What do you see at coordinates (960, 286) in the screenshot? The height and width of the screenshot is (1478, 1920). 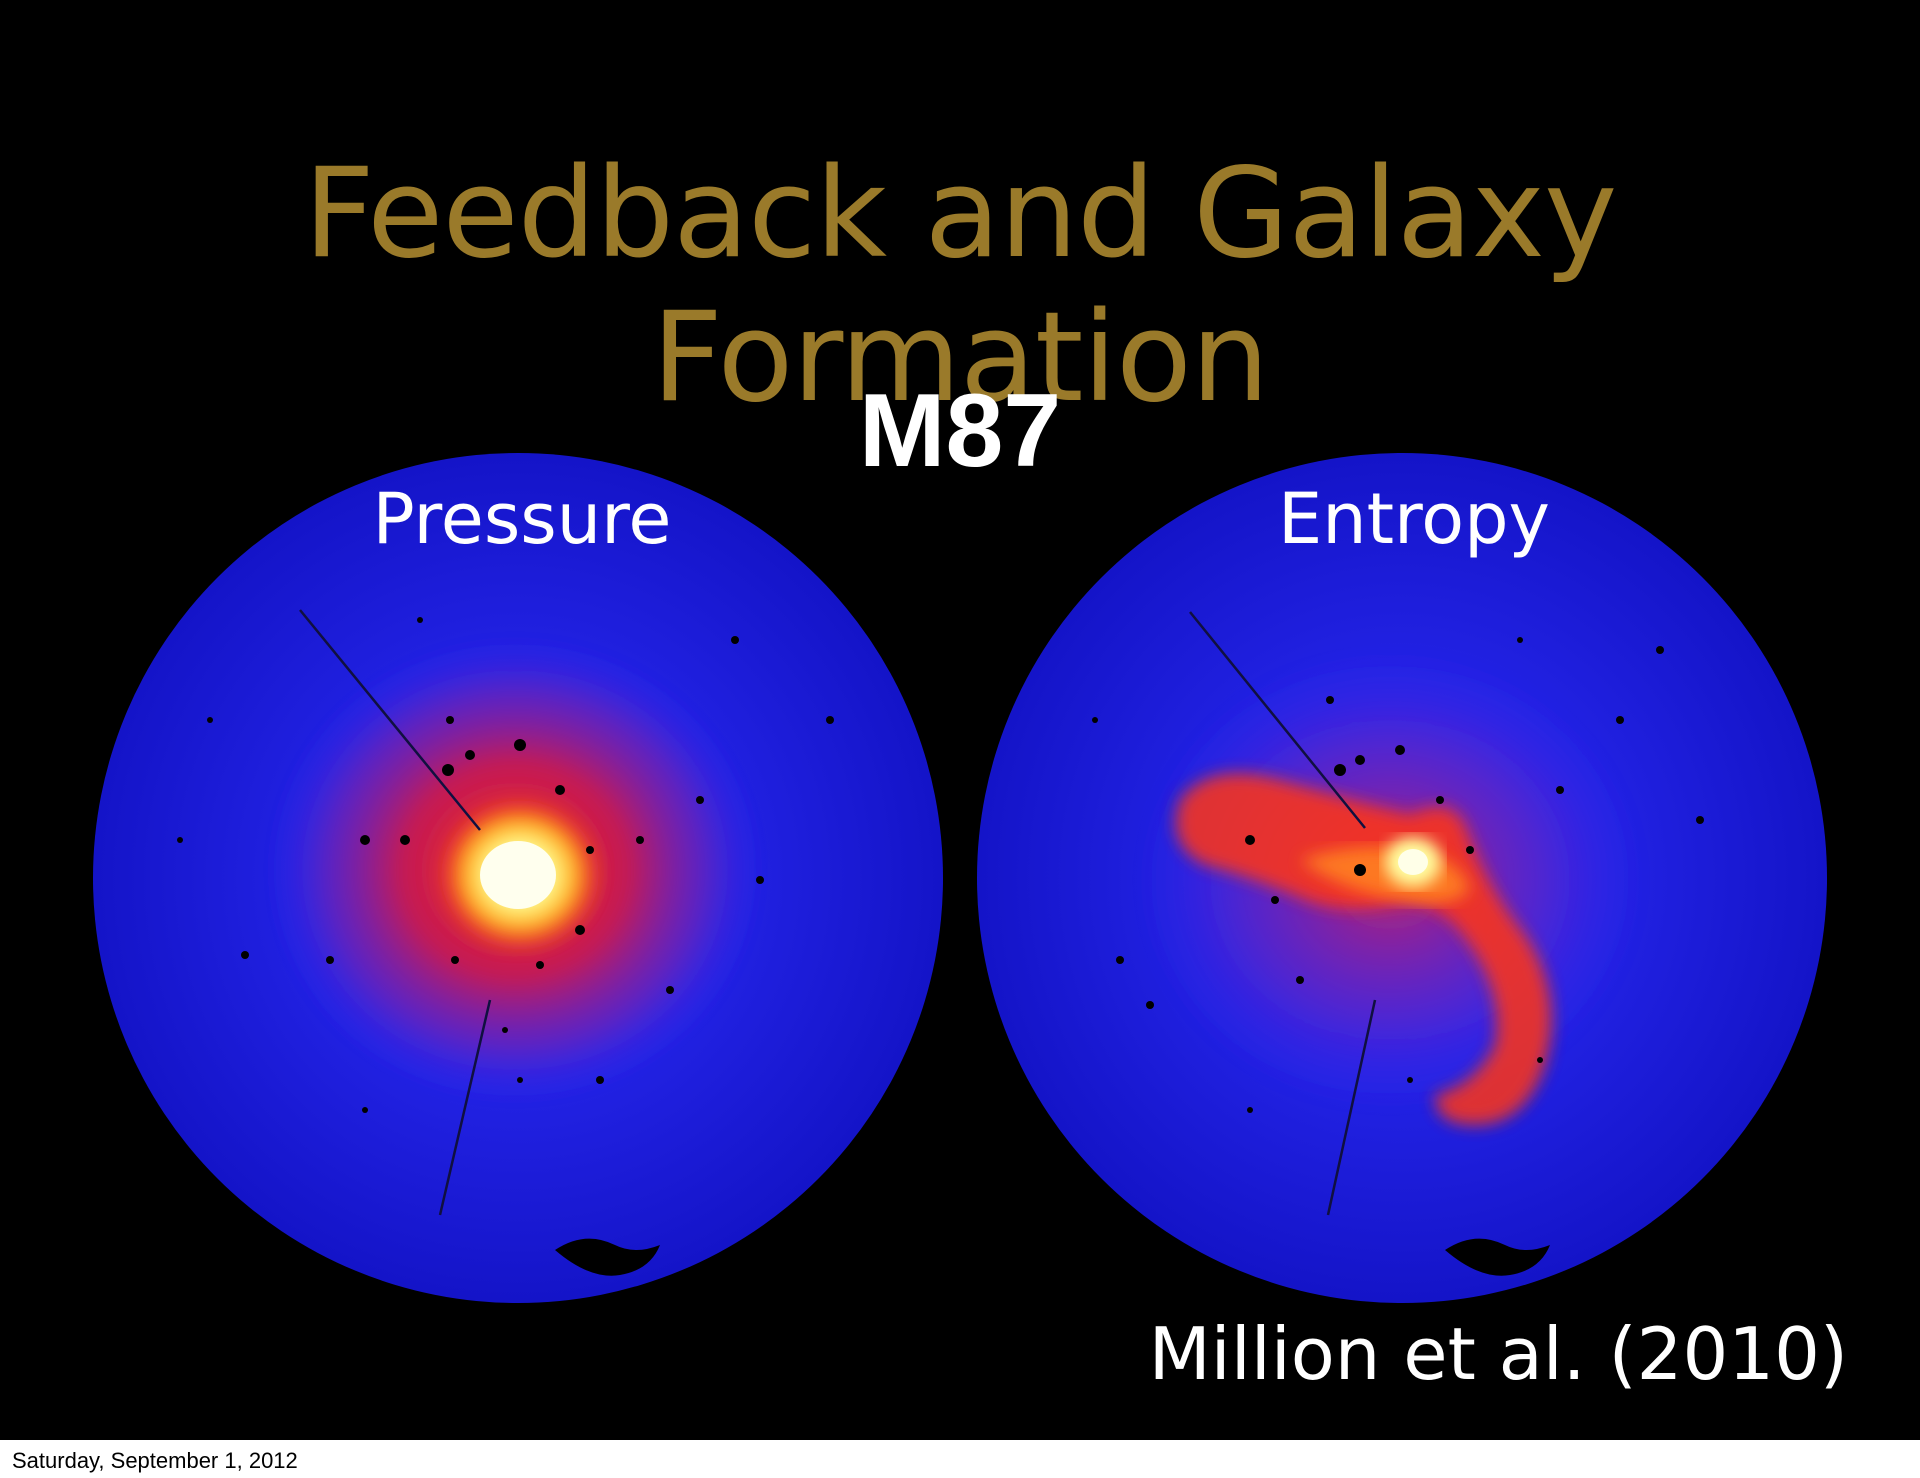 I see `slide-title: Feedback and Galaxy Formation` at bounding box center [960, 286].